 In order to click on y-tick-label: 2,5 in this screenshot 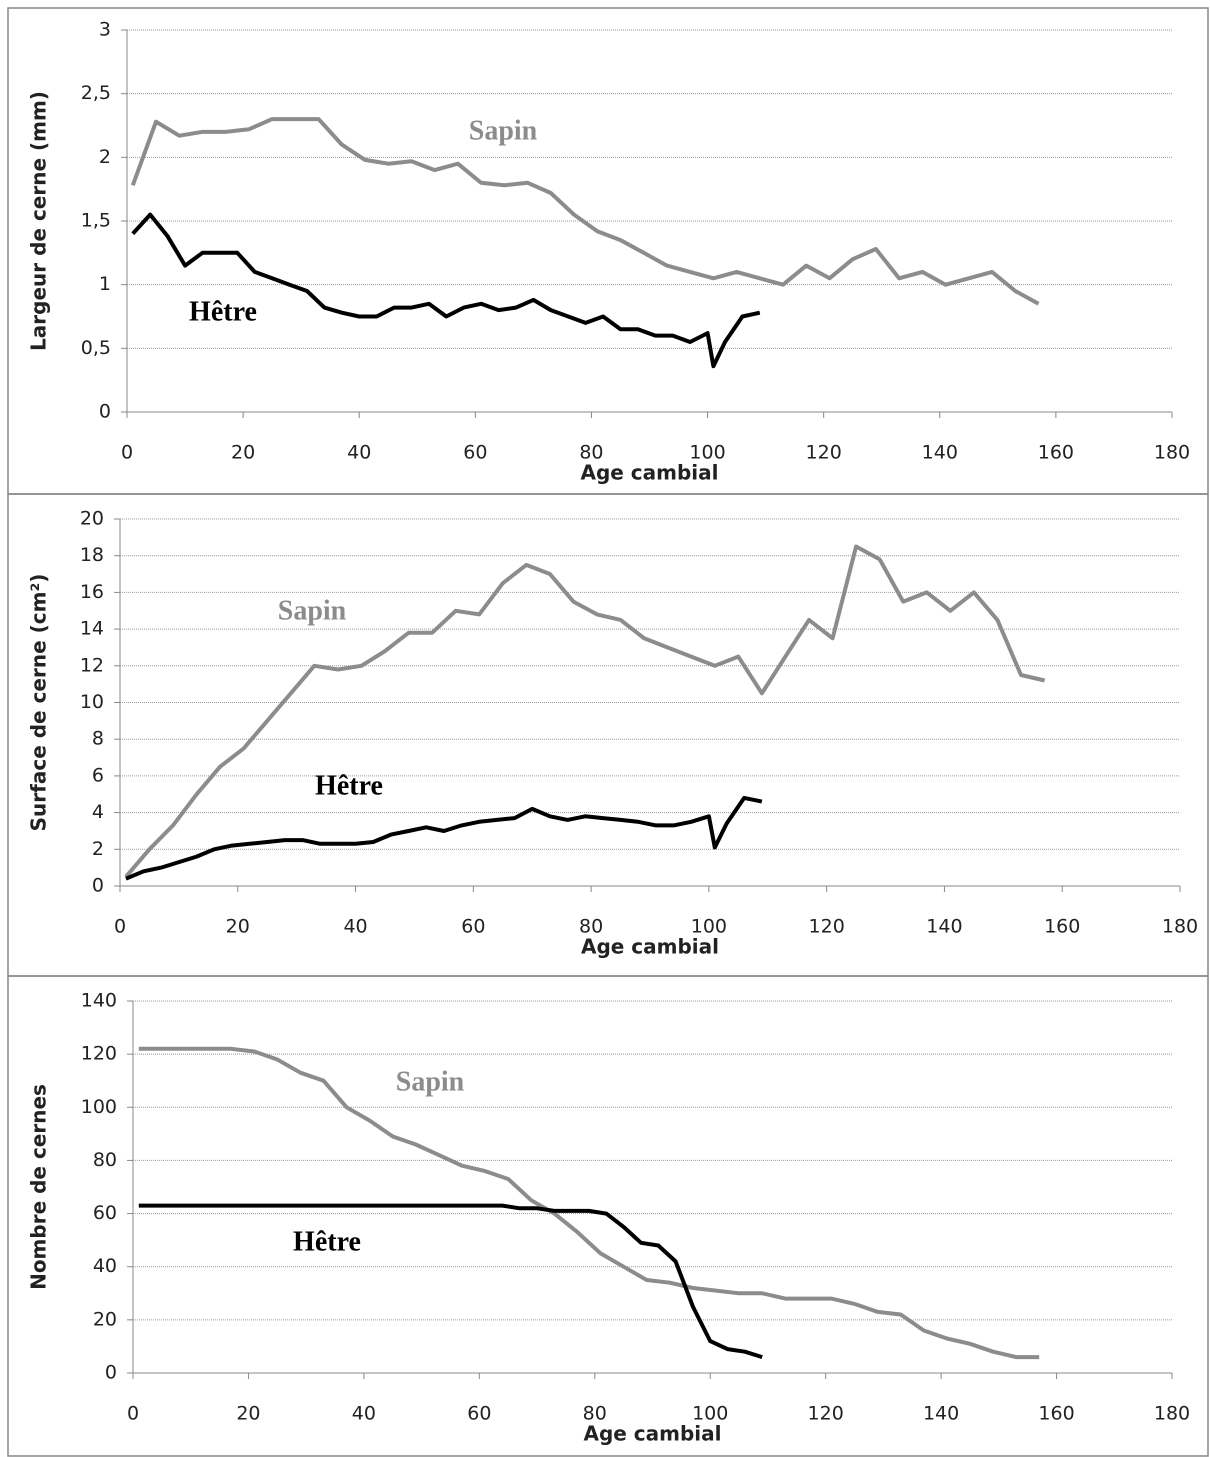, I will do `click(96, 93)`.